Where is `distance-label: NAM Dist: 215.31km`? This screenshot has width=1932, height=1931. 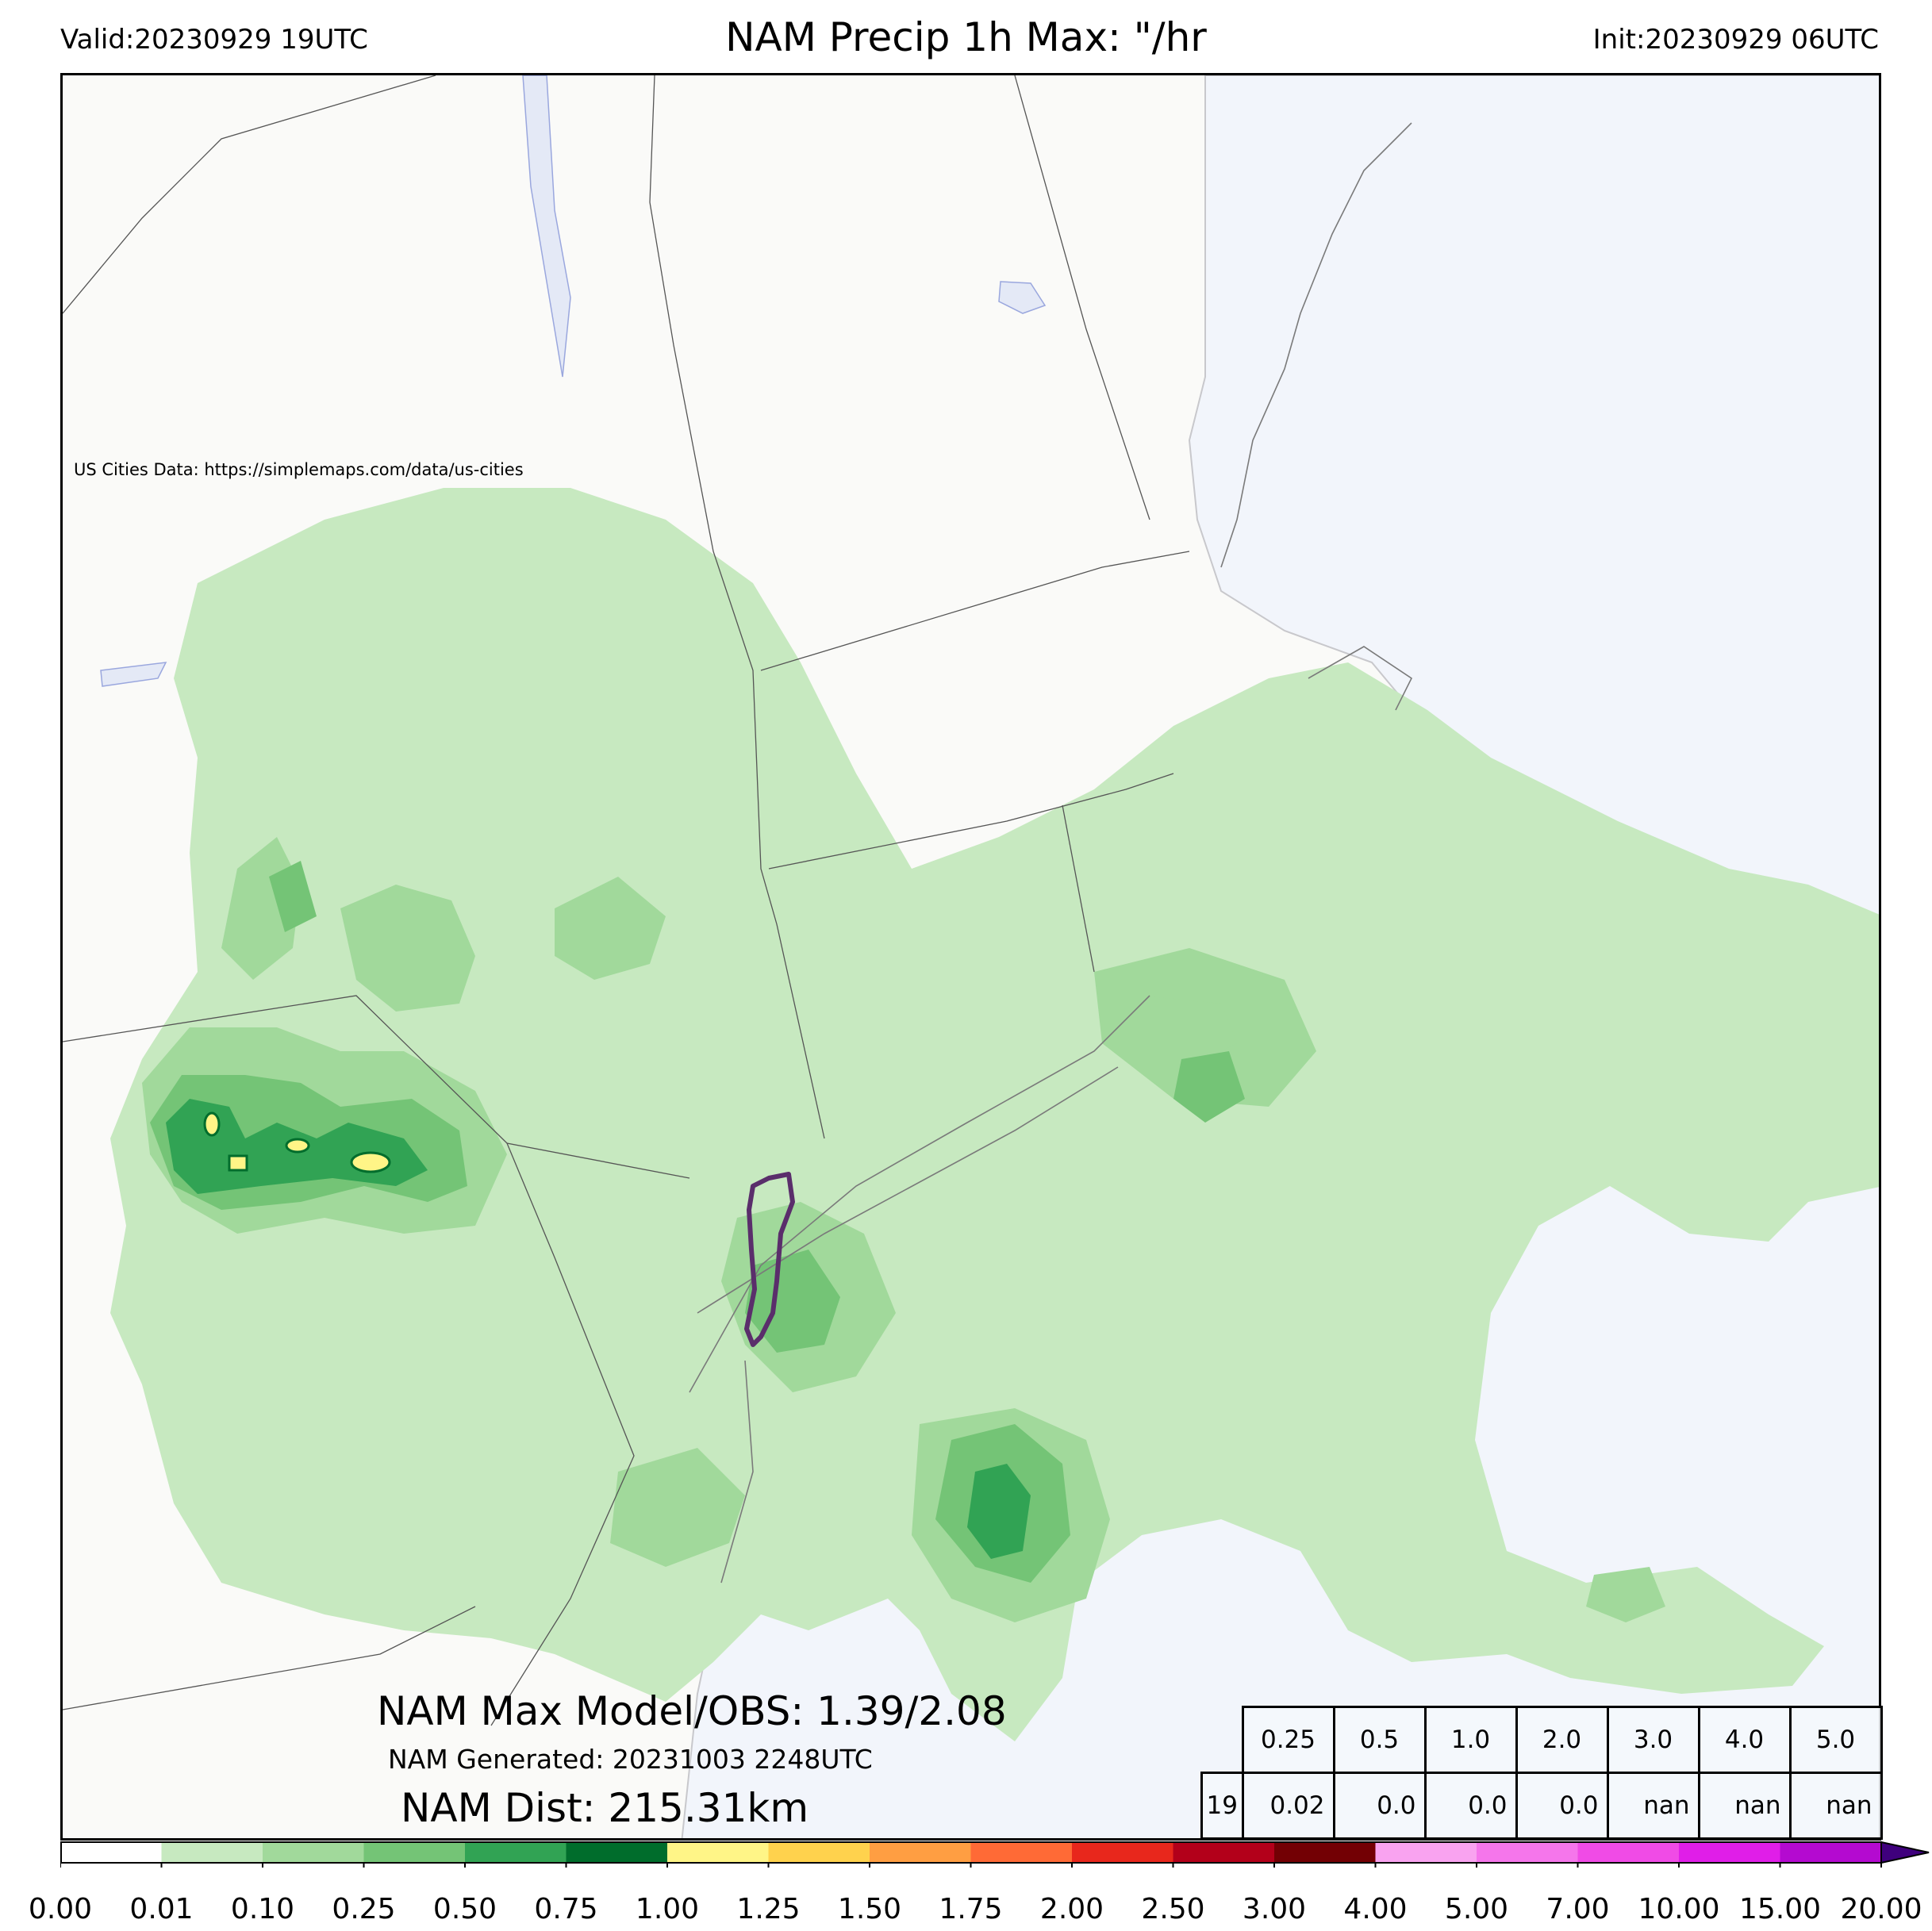
distance-label: NAM Dist: 215.31km is located at coordinates (605, 1808).